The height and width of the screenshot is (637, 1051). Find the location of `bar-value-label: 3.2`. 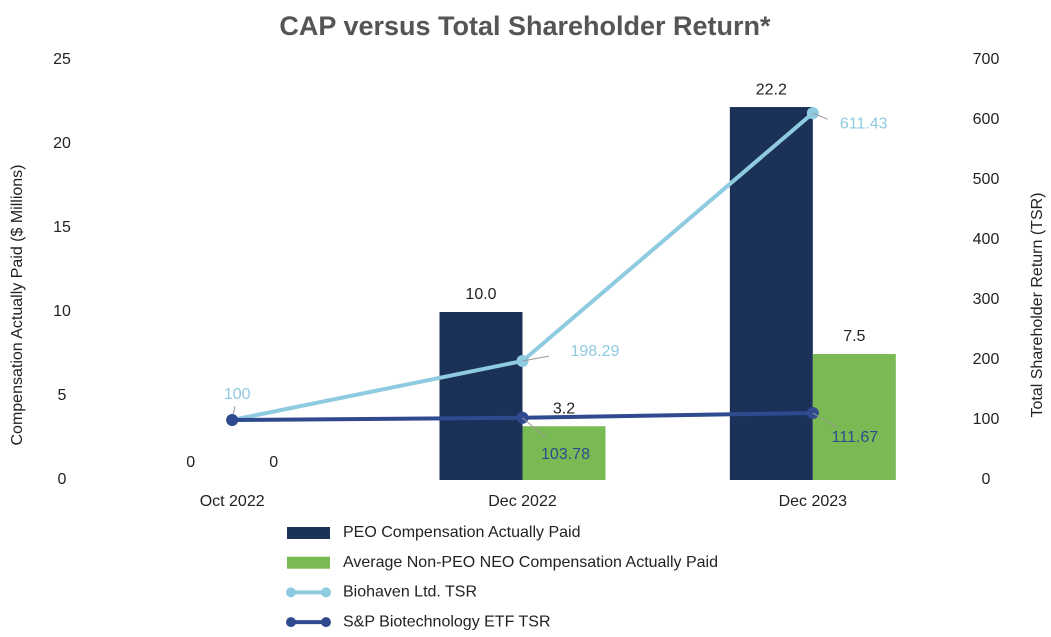

bar-value-label: 3.2 is located at coordinates (564, 408).